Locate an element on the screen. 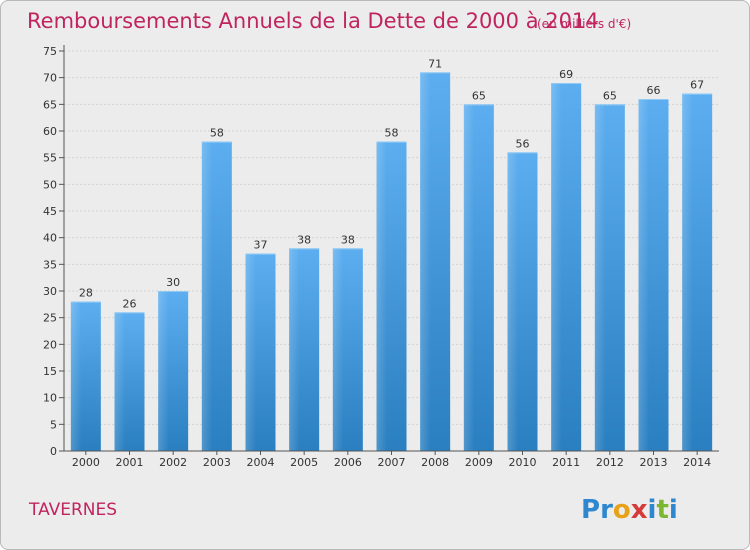  value-label: 28 is located at coordinates (86, 293).